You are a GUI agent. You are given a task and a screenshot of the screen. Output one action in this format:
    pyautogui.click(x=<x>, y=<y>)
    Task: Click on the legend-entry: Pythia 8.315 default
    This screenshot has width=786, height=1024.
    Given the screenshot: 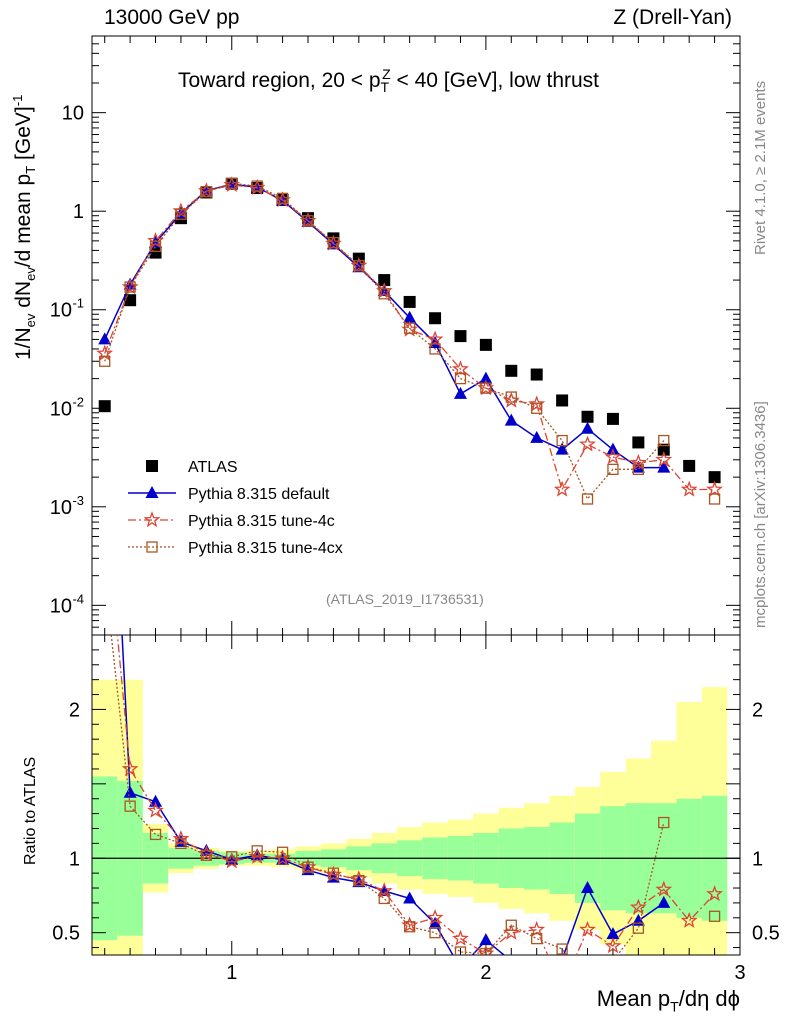 What is the action you would take?
    pyautogui.click(x=229, y=494)
    